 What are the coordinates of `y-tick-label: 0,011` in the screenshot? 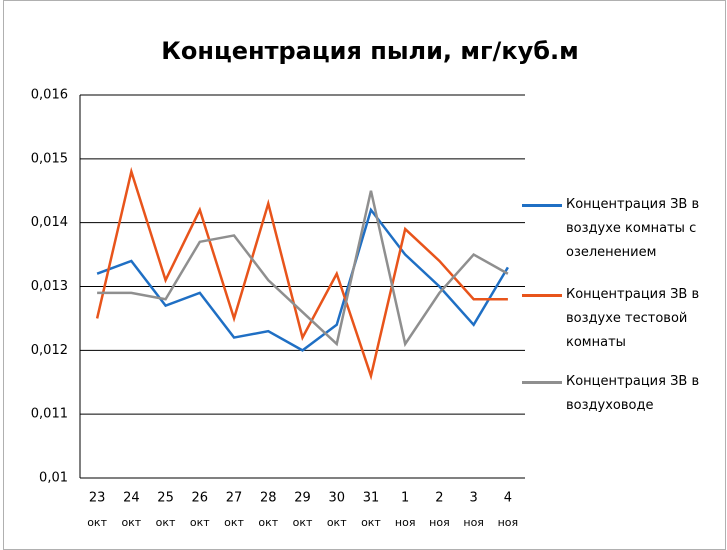 It's located at (49, 414).